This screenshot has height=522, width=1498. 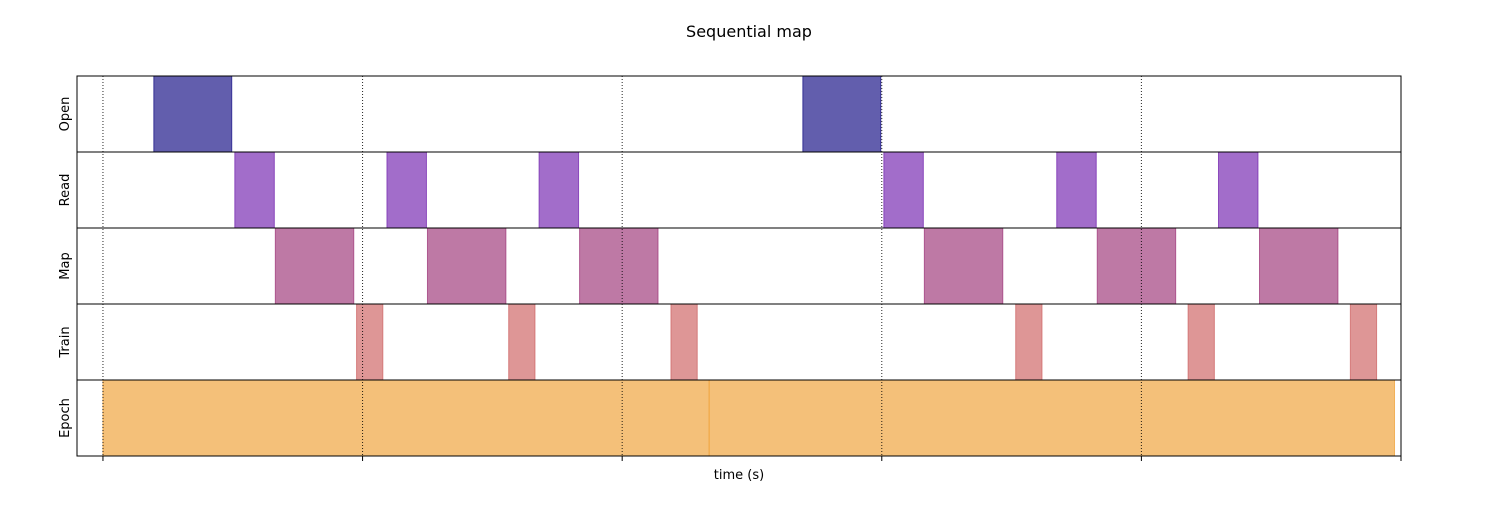 I want to click on chart-title: Sequential map, so click(x=749, y=31).